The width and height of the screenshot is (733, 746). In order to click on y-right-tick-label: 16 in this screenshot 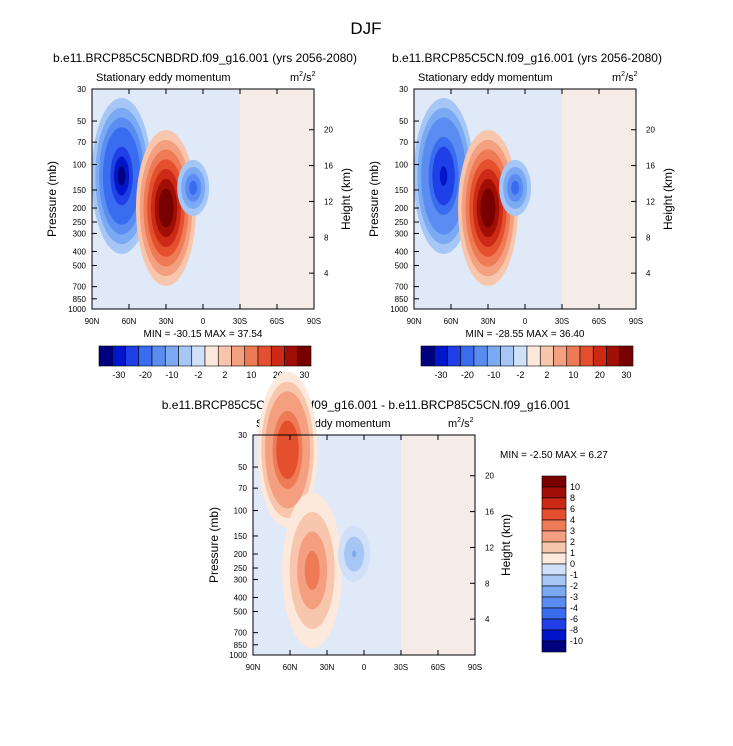, I will do `click(650, 166)`.